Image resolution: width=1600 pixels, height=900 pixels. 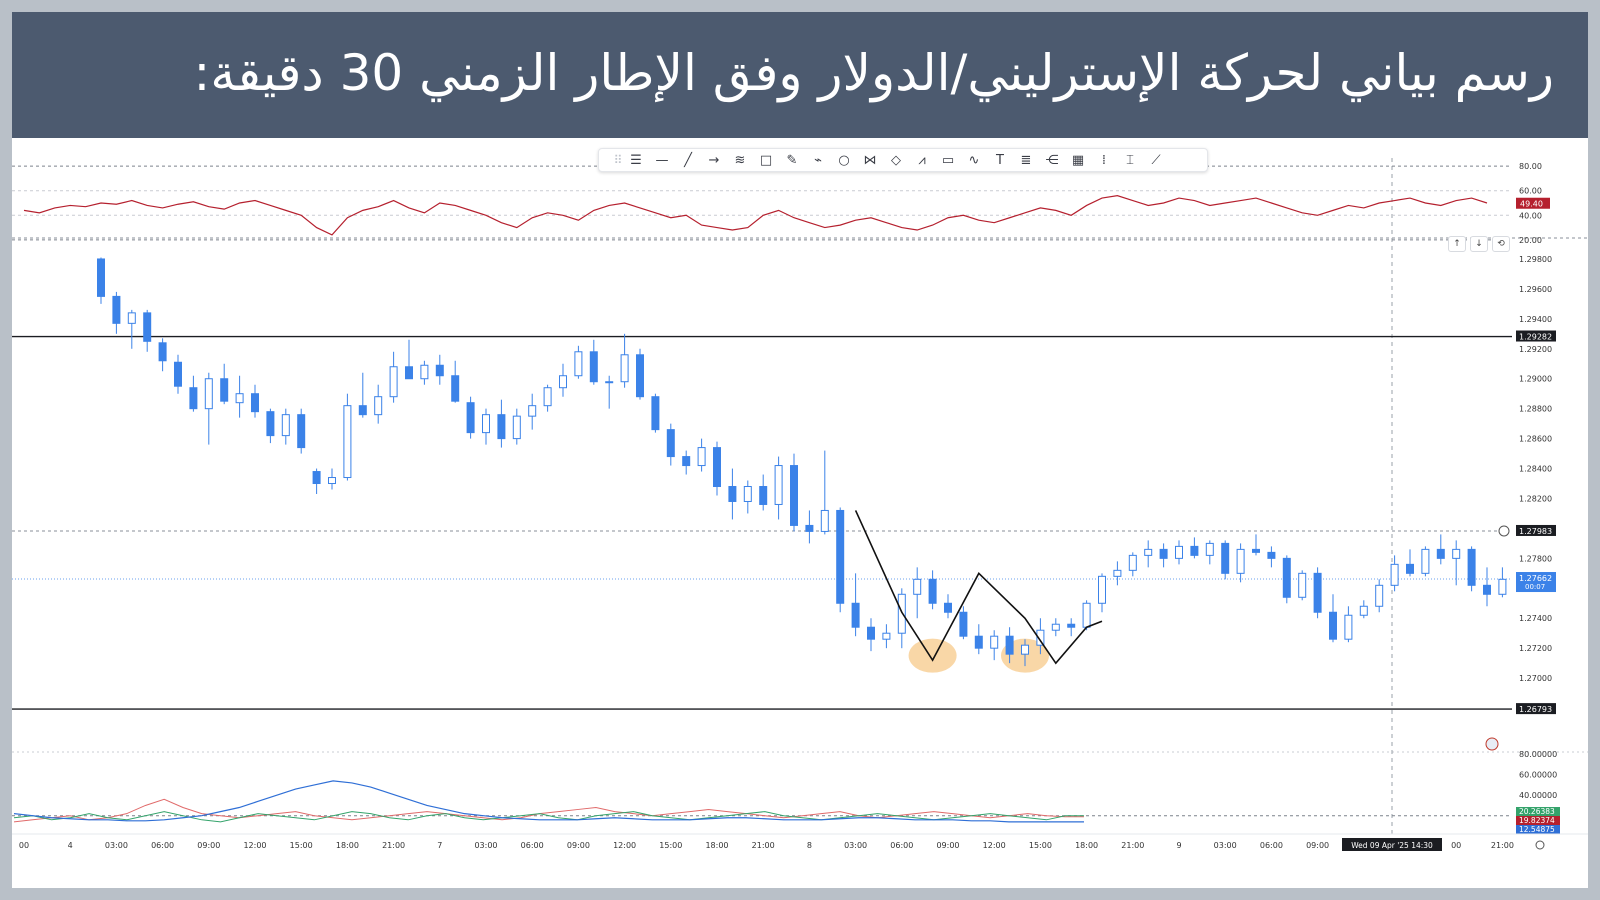 What do you see at coordinates (1456, 845) in the screenshot?
I see `x-tick-label: 00` at bounding box center [1456, 845].